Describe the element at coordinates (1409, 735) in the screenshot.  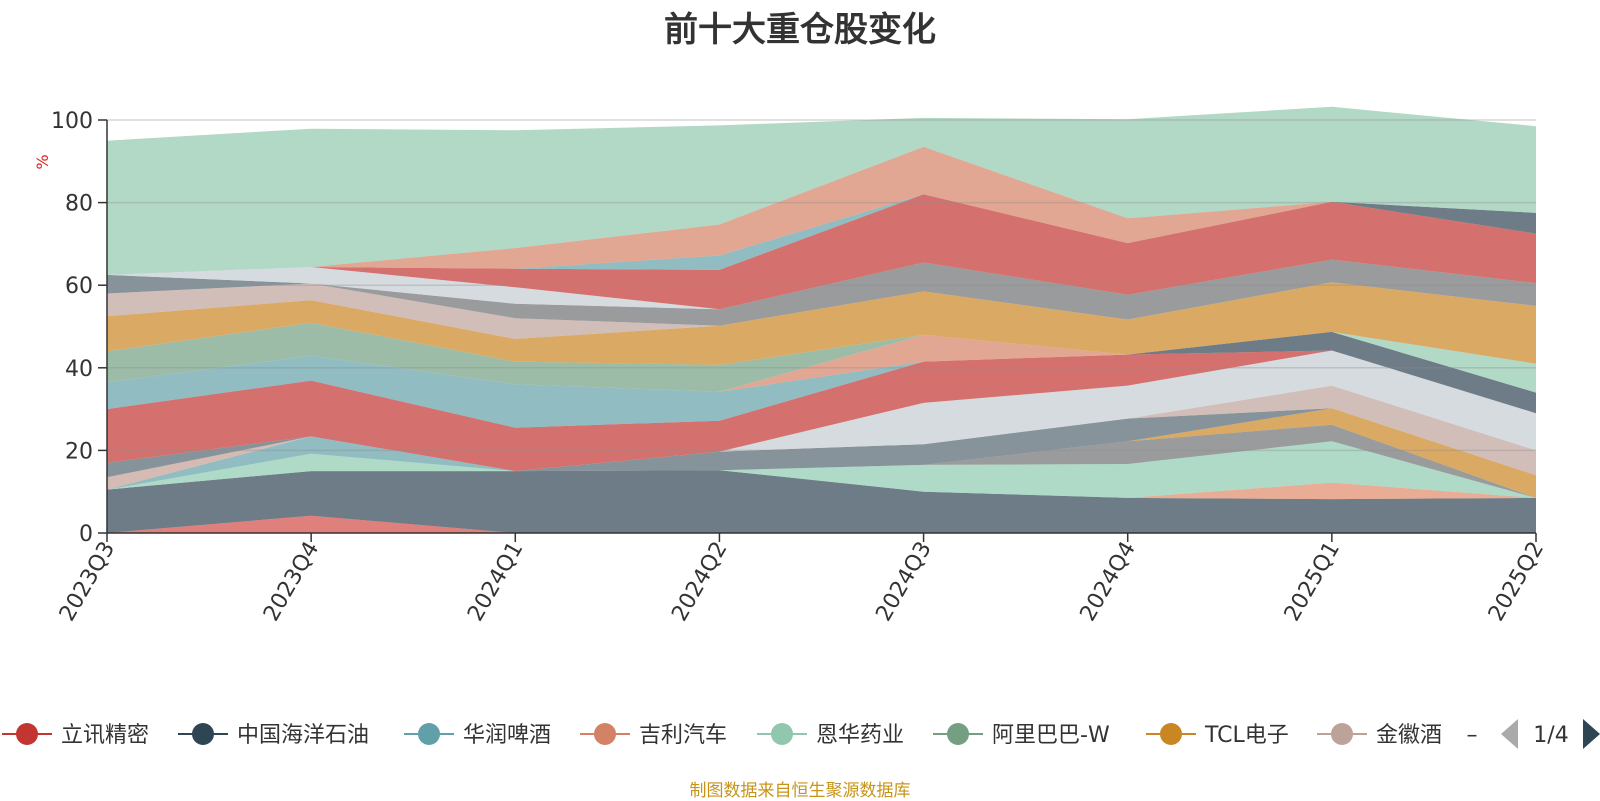
I see `legend-label: 金徽酒` at that location.